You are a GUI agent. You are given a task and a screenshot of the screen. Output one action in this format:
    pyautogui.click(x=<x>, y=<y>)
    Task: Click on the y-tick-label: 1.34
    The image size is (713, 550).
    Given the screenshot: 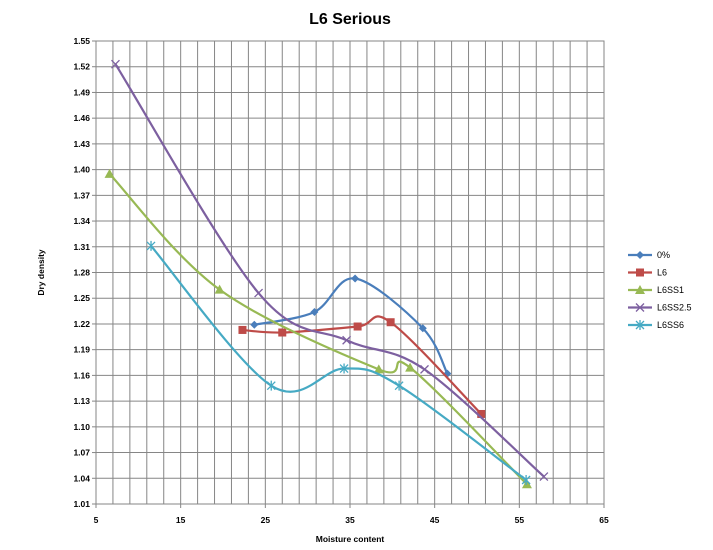 What is the action you would take?
    pyautogui.click(x=81, y=221)
    